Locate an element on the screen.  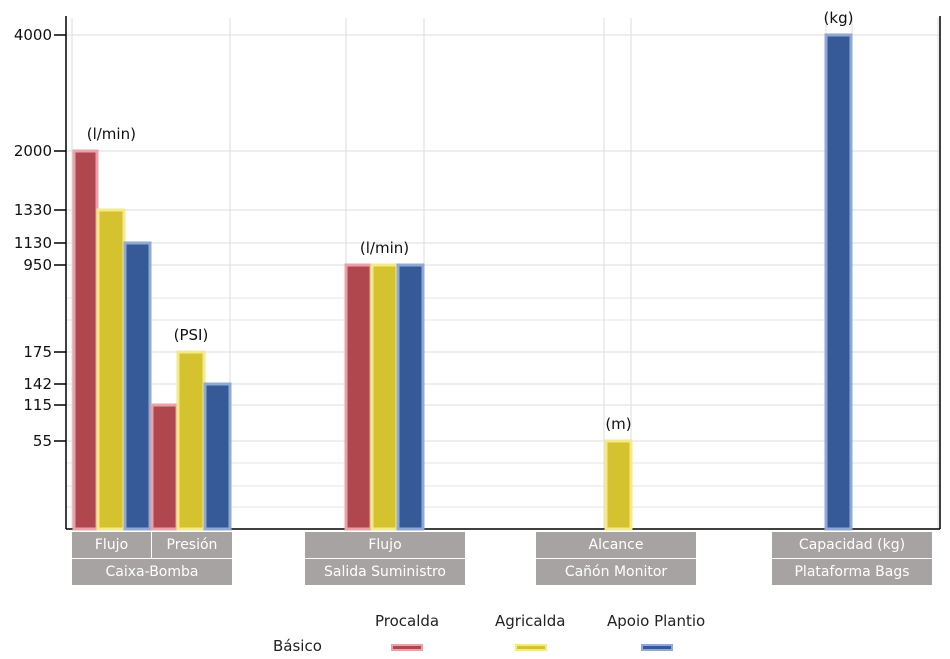
unit-label: (m) is located at coordinates (618, 424).